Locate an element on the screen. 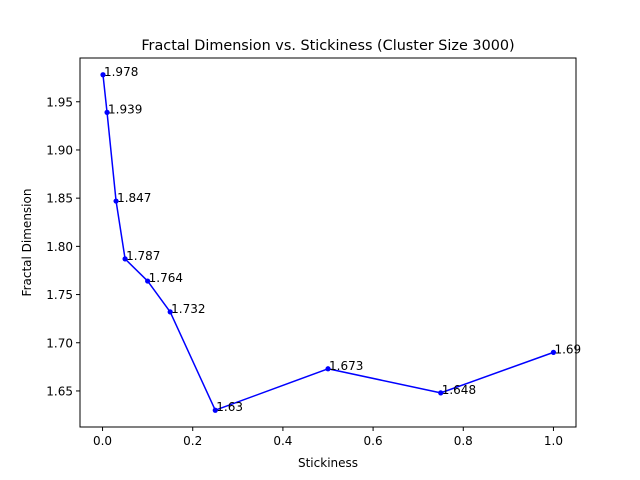 This screenshot has height=480, width=640. data-label: 1.648 is located at coordinates (459, 390).